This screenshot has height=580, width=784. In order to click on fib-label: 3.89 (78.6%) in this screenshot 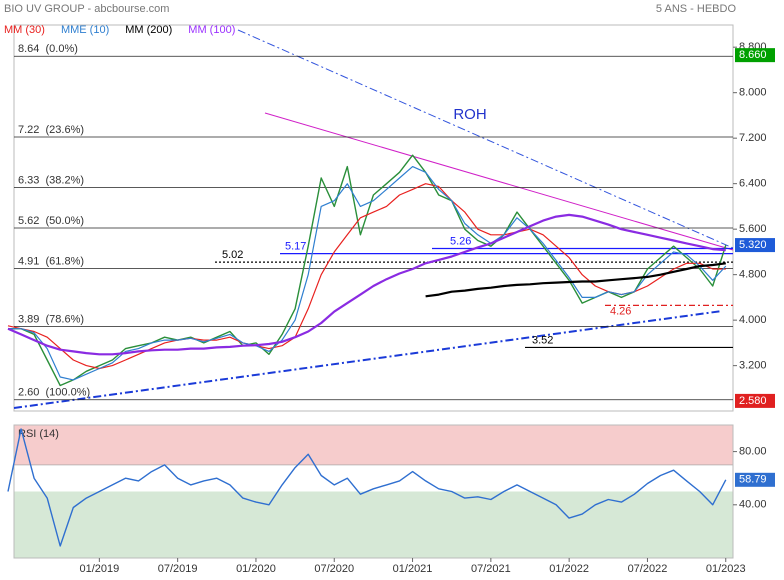, I will do `click(51, 319)`.